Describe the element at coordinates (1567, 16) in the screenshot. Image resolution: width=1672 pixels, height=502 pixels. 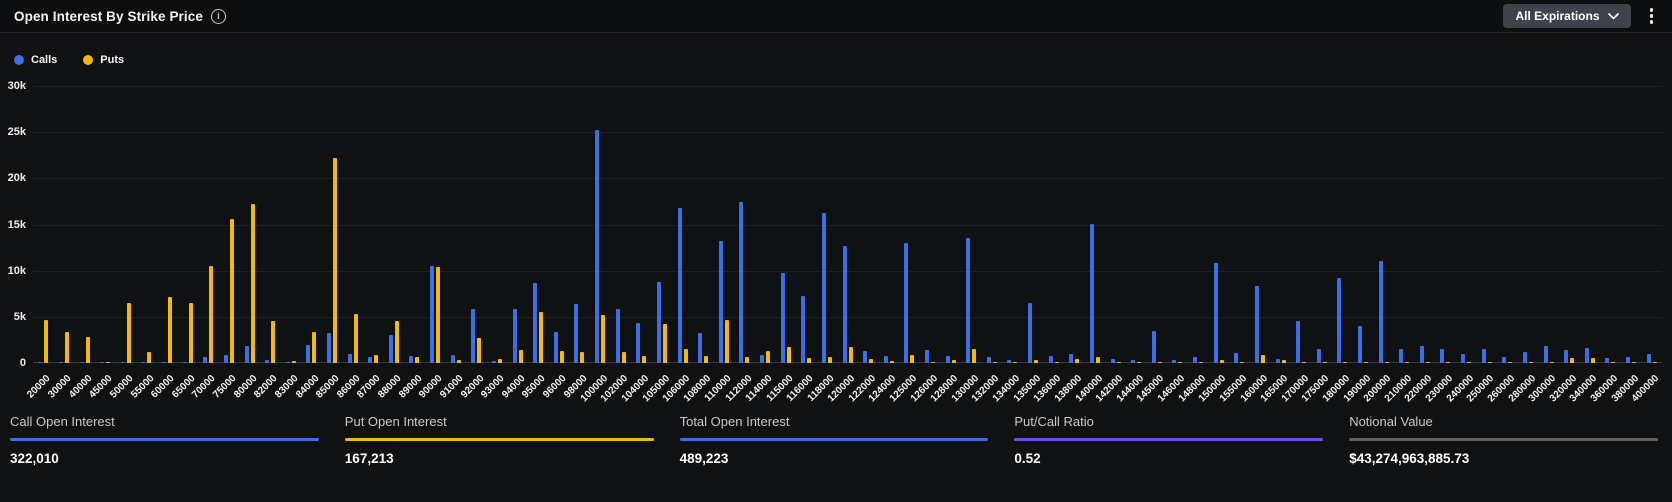
I see `expirations-dropdown: All Expirations` at that location.